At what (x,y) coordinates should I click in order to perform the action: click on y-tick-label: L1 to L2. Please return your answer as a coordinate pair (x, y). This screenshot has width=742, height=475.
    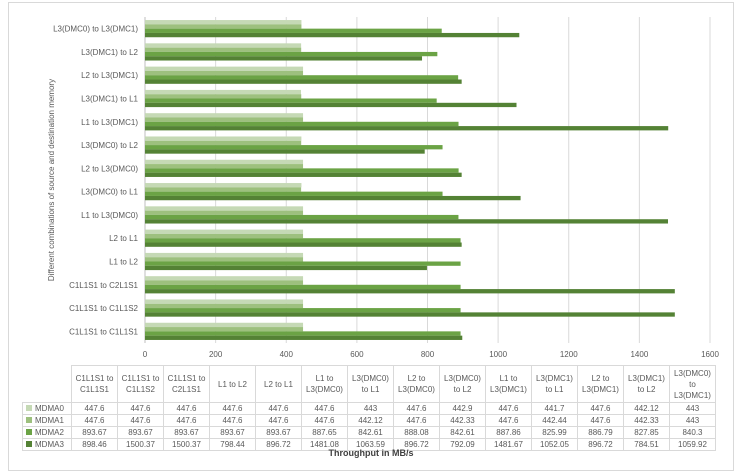
    Looking at the image, I should click on (123, 262).